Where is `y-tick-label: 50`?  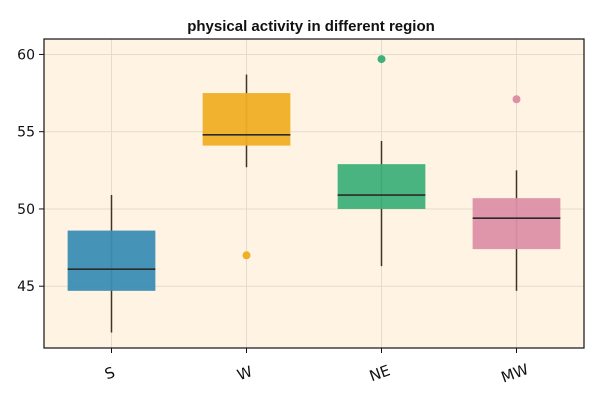
y-tick-label: 50 is located at coordinates (26, 210).